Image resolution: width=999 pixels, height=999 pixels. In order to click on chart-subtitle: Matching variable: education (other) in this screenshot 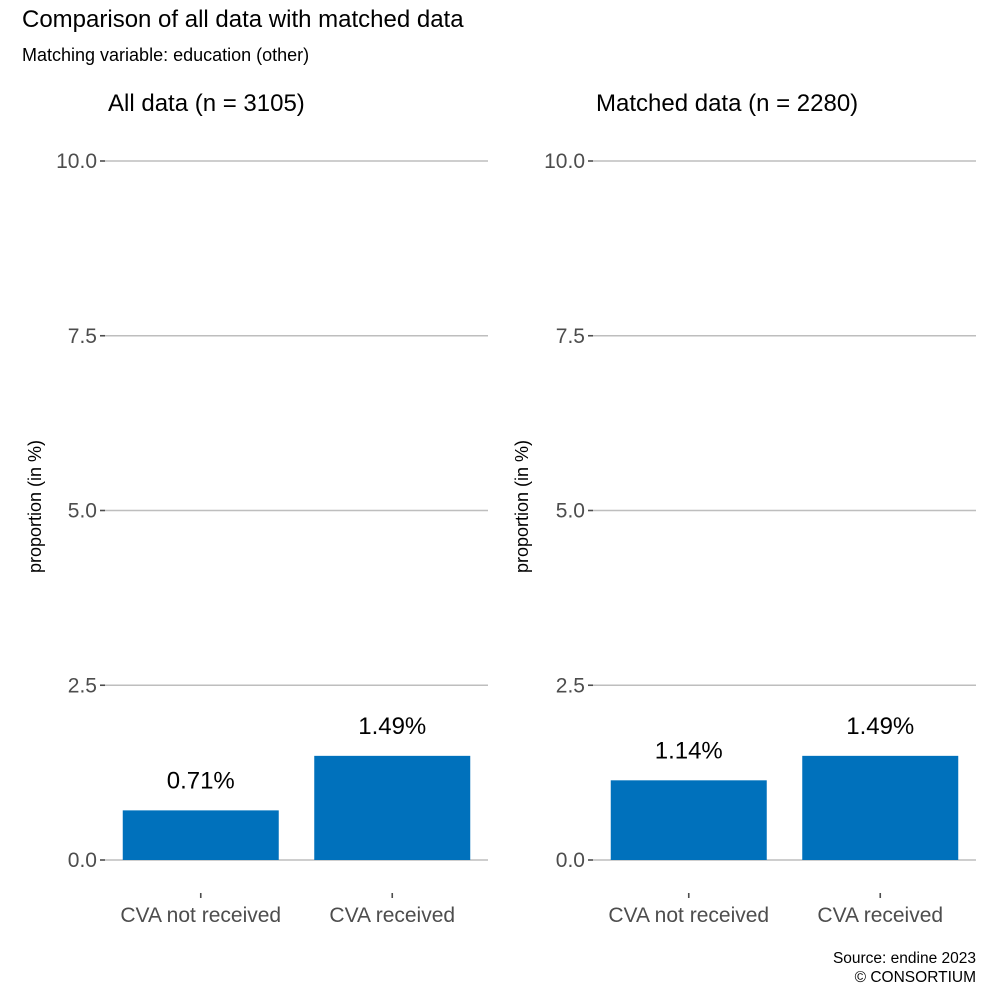, I will do `click(166, 55)`.